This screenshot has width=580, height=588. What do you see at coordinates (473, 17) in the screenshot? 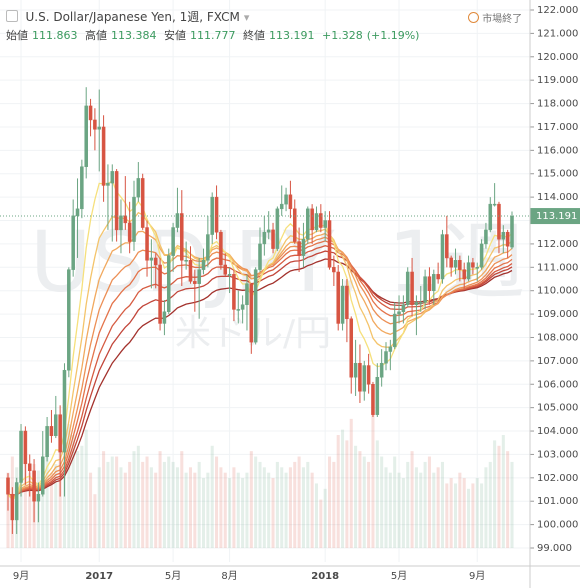
I see `status-icon` at bounding box center [473, 17].